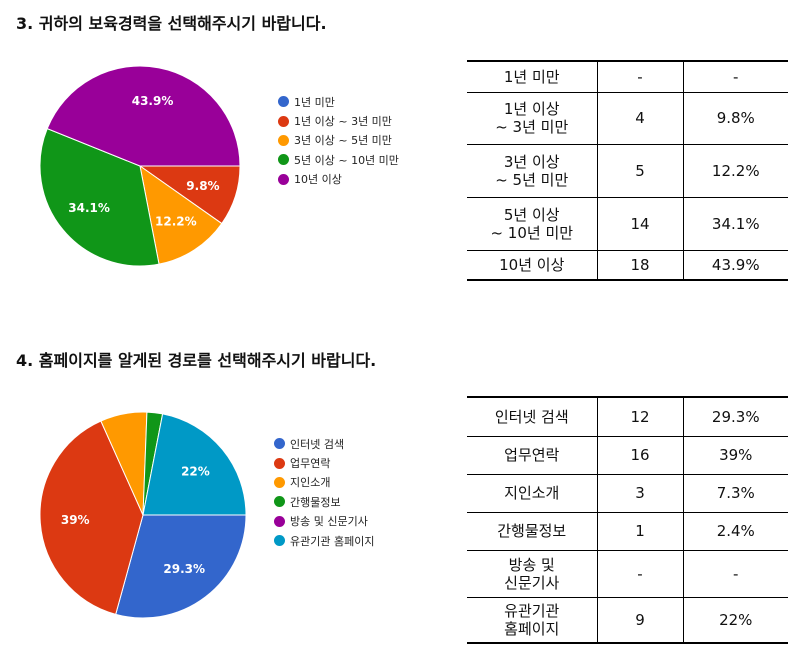 The image size is (804, 656). I want to click on row-percent: 43.9%, so click(735, 265).